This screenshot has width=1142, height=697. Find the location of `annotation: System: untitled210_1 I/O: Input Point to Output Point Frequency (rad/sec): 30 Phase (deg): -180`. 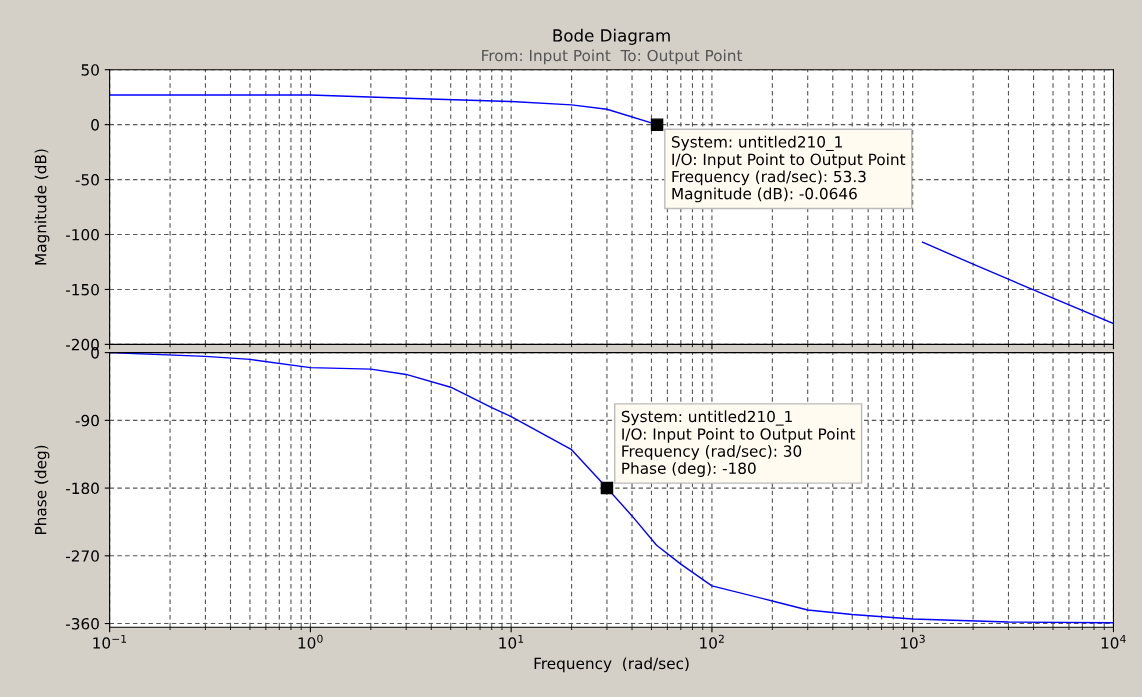

annotation: System: untitled210_1 I/O: Input Point to Output Point Frequency (rad/sec): 30 Phase (deg): -180 is located at coordinates (738, 443).